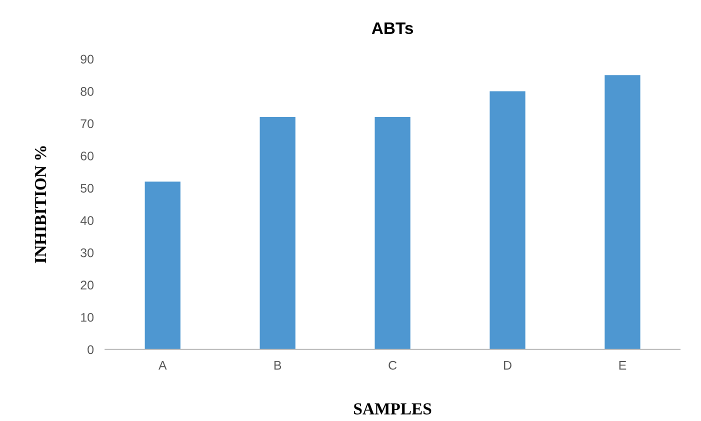 The height and width of the screenshot is (421, 701). What do you see at coordinates (162, 365) in the screenshot?
I see `x-tick-label: A` at bounding box center [162, 365].